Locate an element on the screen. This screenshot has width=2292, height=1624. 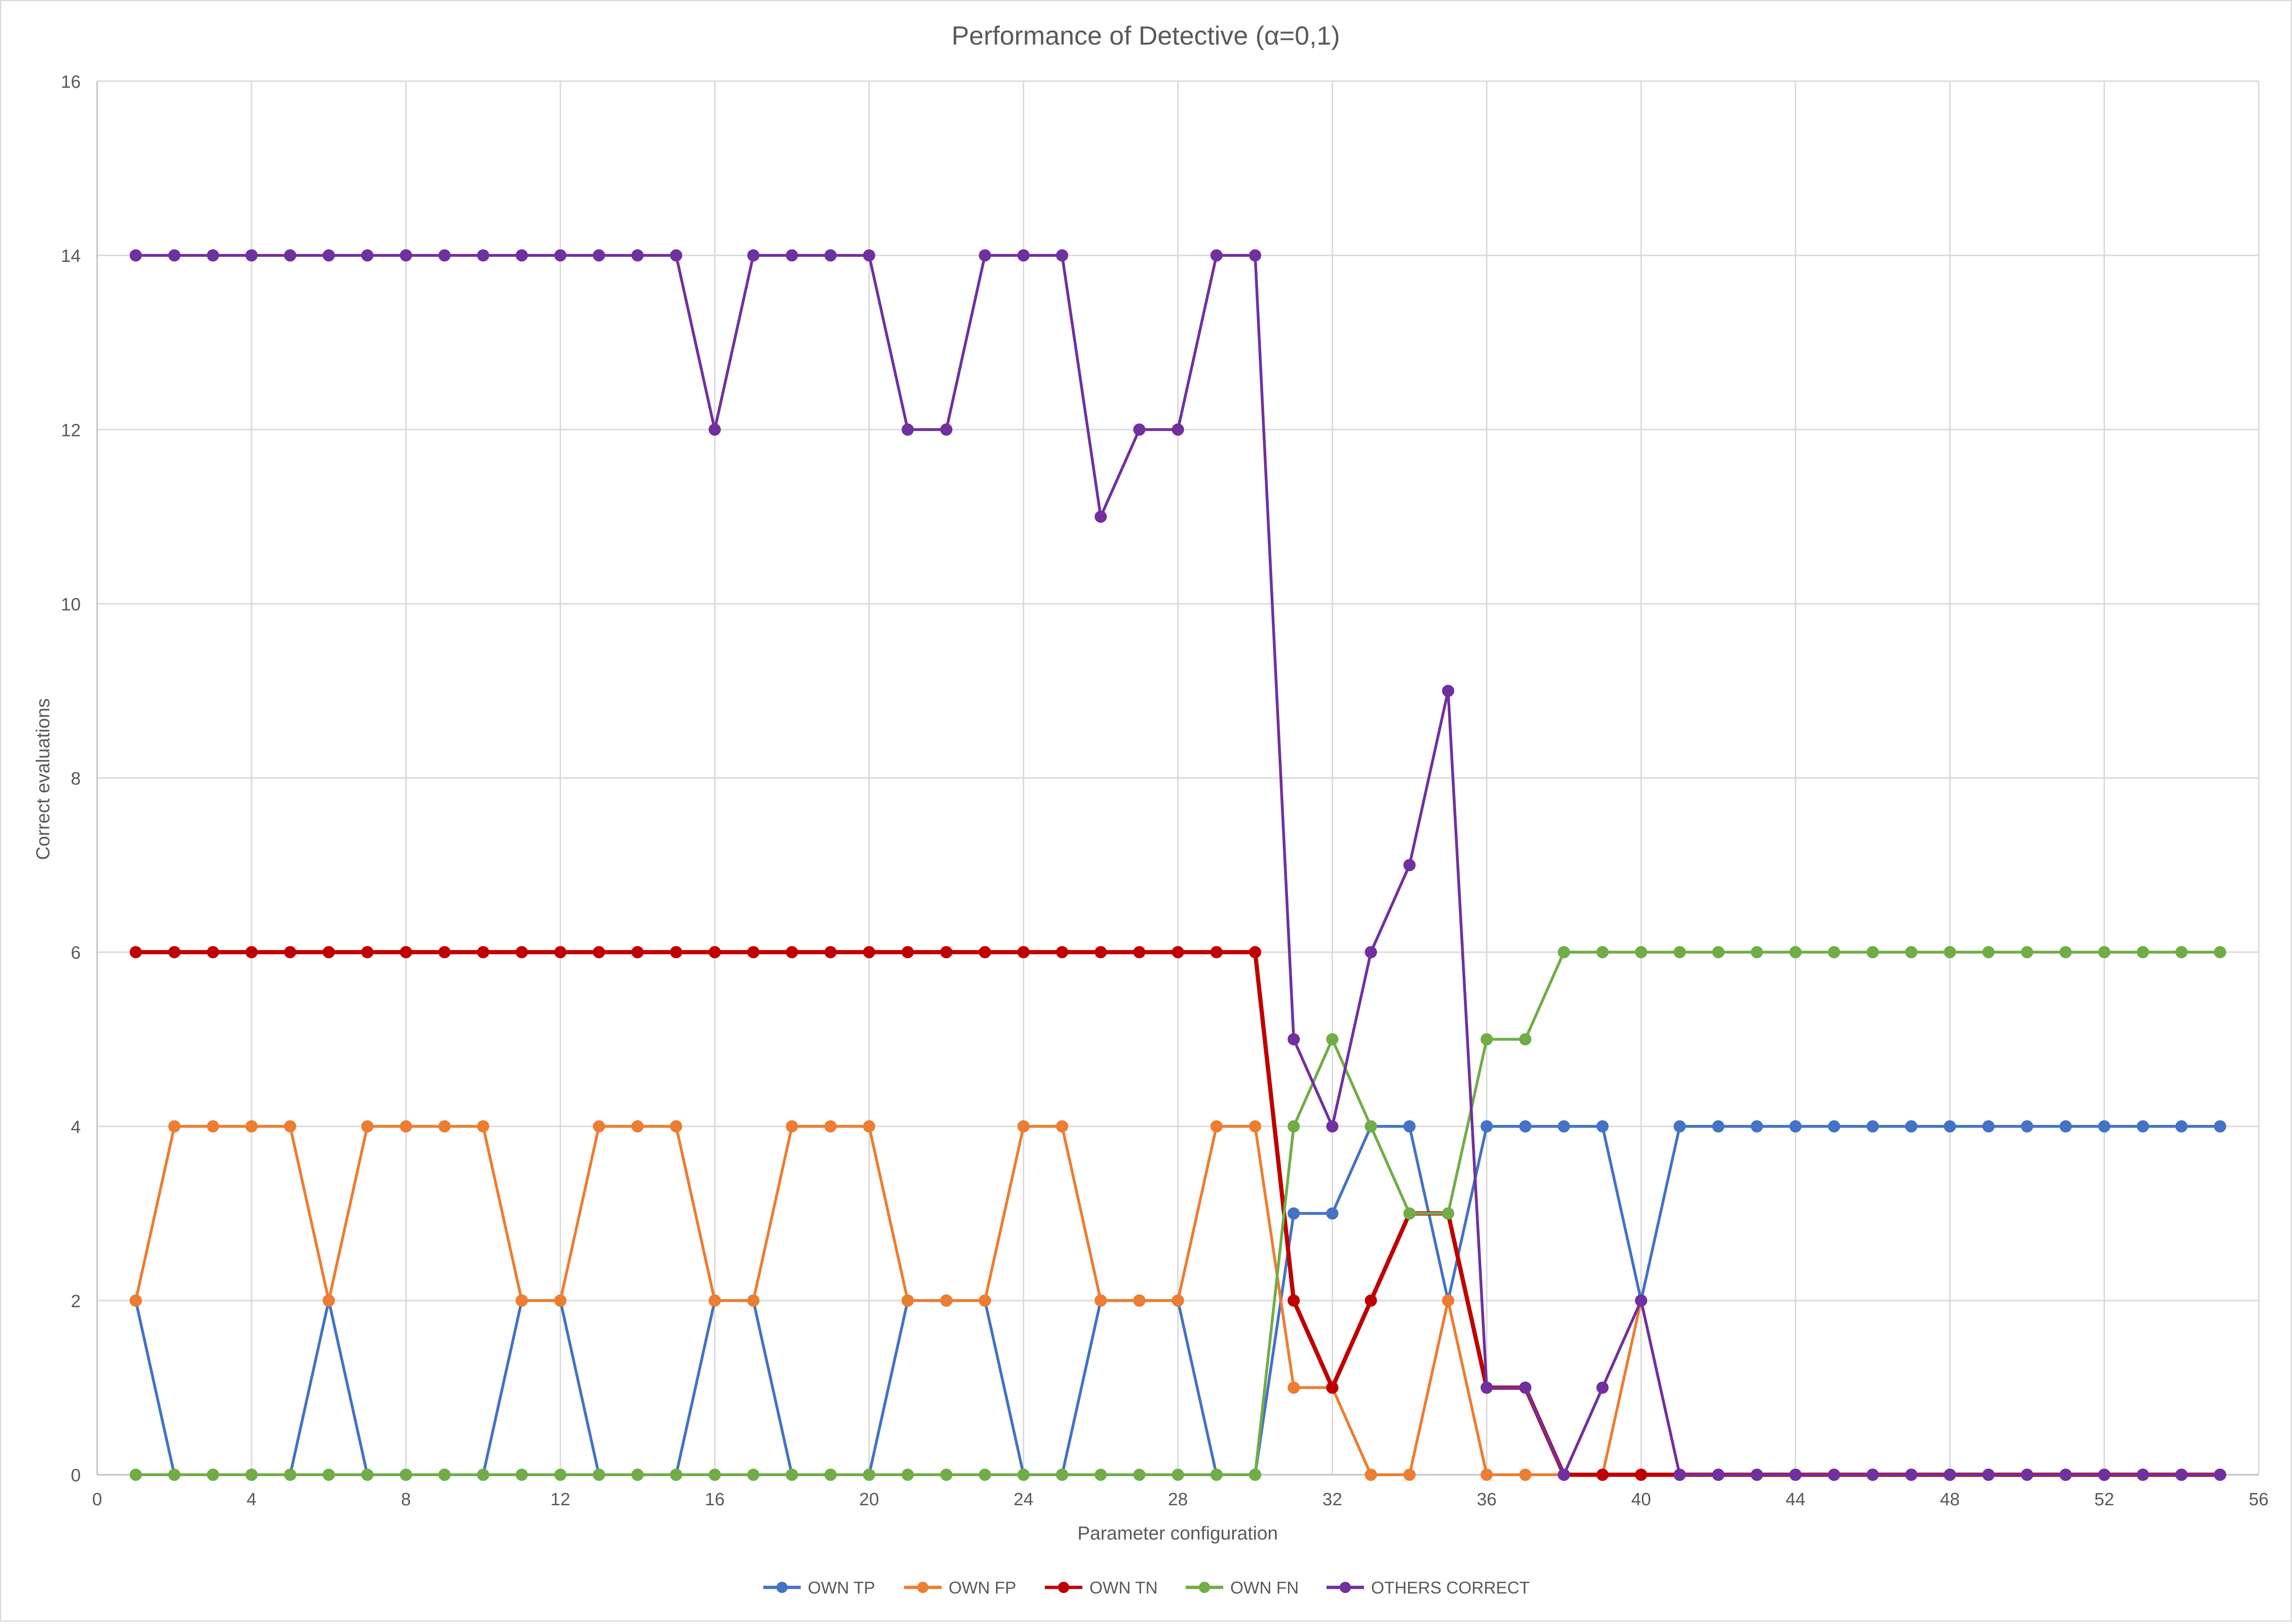
legend-label: OWN FP is located at coordinates (982, 1587).